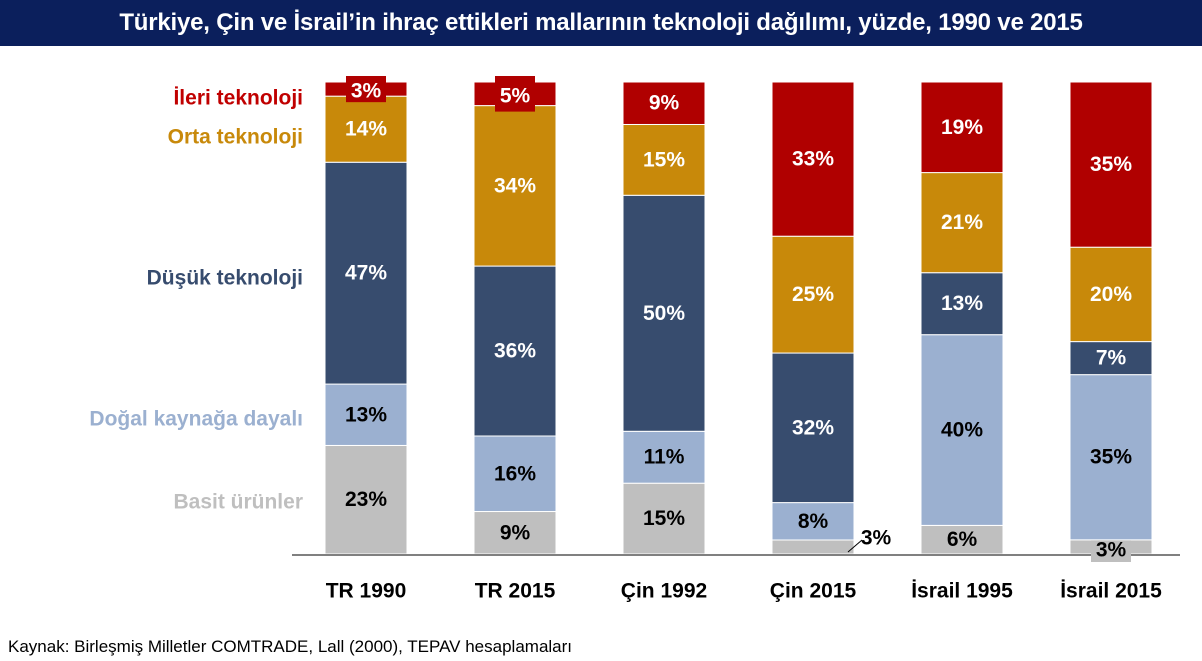 This screenshot has height=661, width=1202. I want to click on legend-label: Basit ürünler, so click(238, 502).